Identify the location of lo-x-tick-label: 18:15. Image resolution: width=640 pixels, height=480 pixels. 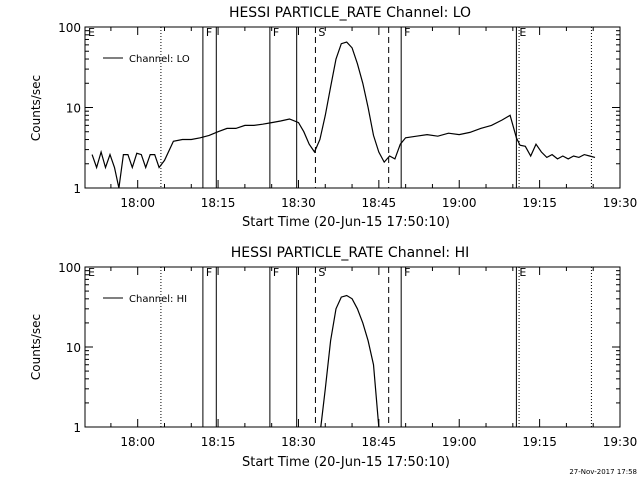
(218, 203).